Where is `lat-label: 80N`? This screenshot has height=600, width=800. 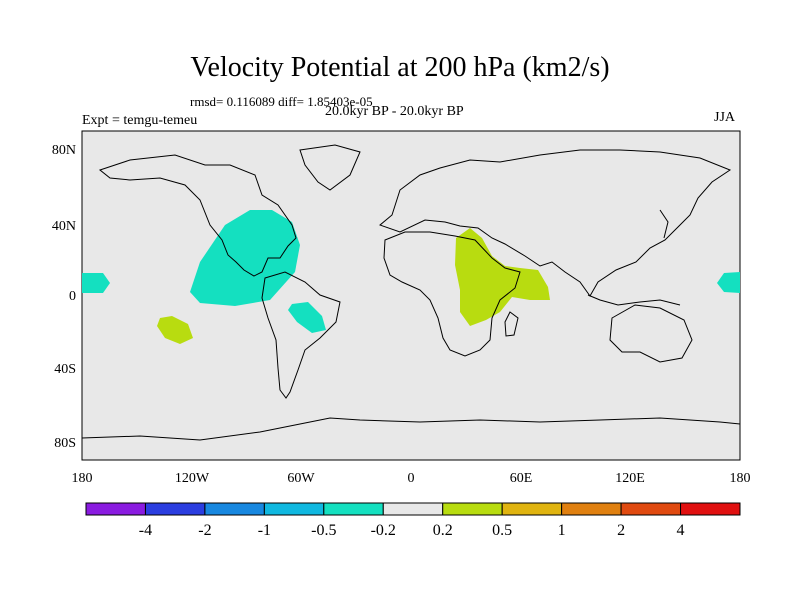
lat-label: 80N is located at coordinates (64, 150).